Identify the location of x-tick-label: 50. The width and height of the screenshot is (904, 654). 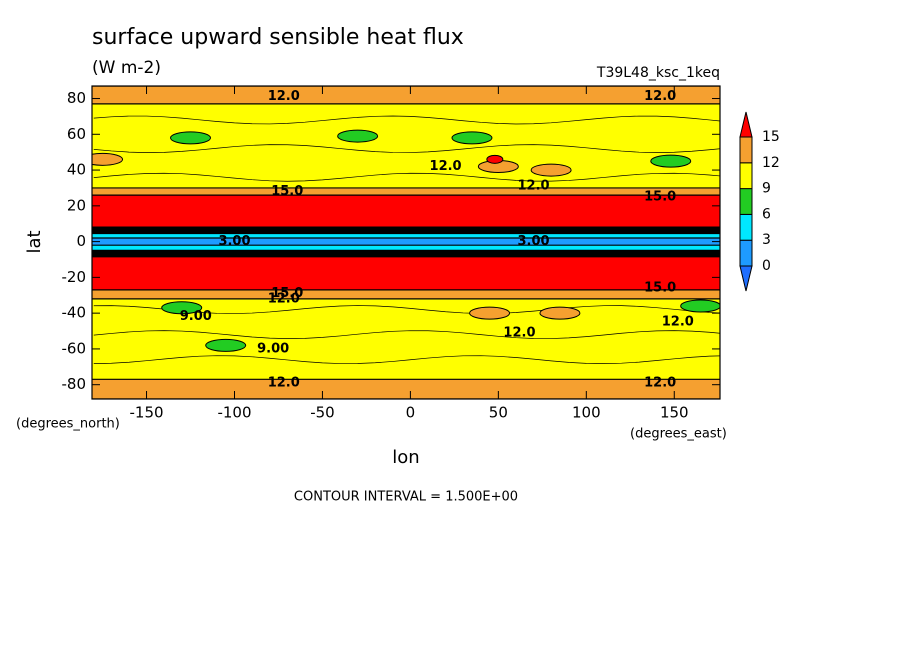
(498, 413).